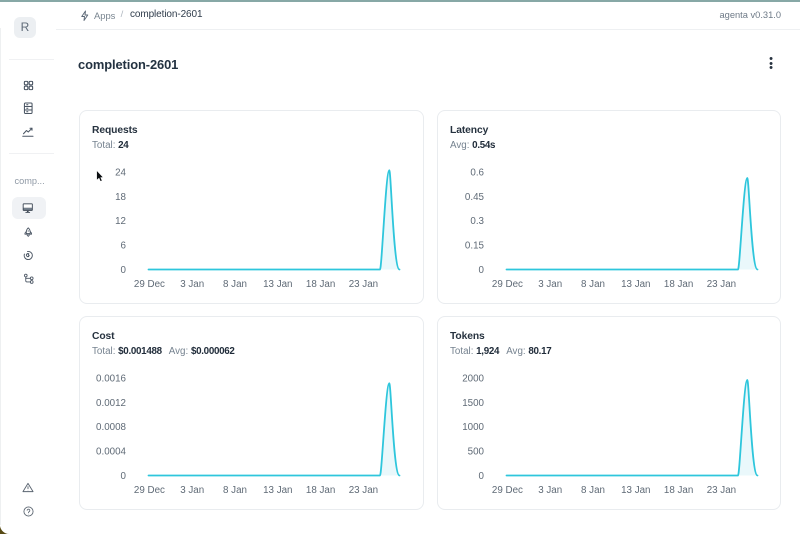  I want to click on svg-text: 1500, so click(473, 403).